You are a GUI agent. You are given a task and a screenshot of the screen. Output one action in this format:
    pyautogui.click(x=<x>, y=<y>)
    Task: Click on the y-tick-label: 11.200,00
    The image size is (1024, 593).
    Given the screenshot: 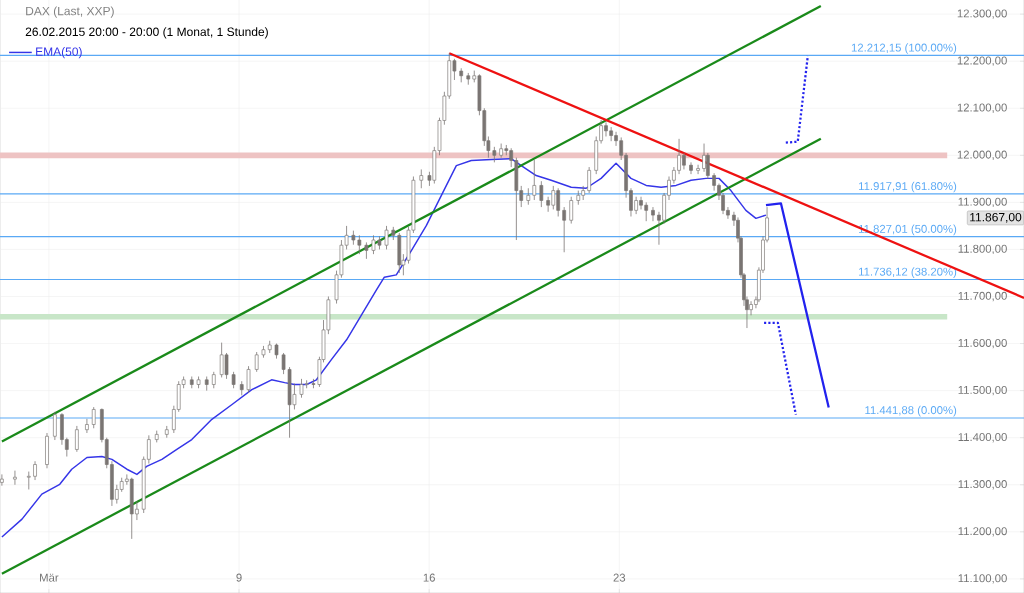 What is the action you would take?
    pyautogui.click(x=982, y=532)
    